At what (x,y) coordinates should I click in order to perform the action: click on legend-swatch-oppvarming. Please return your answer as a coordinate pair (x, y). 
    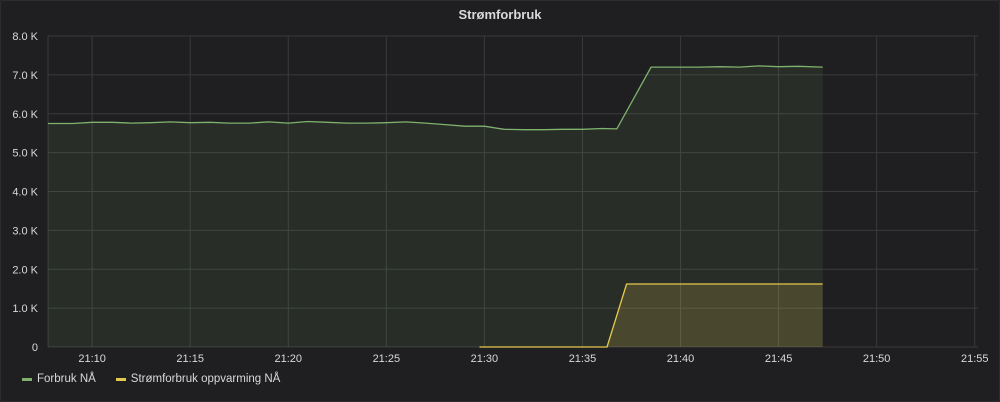
    Looking at the image, I should click on (120, 379).